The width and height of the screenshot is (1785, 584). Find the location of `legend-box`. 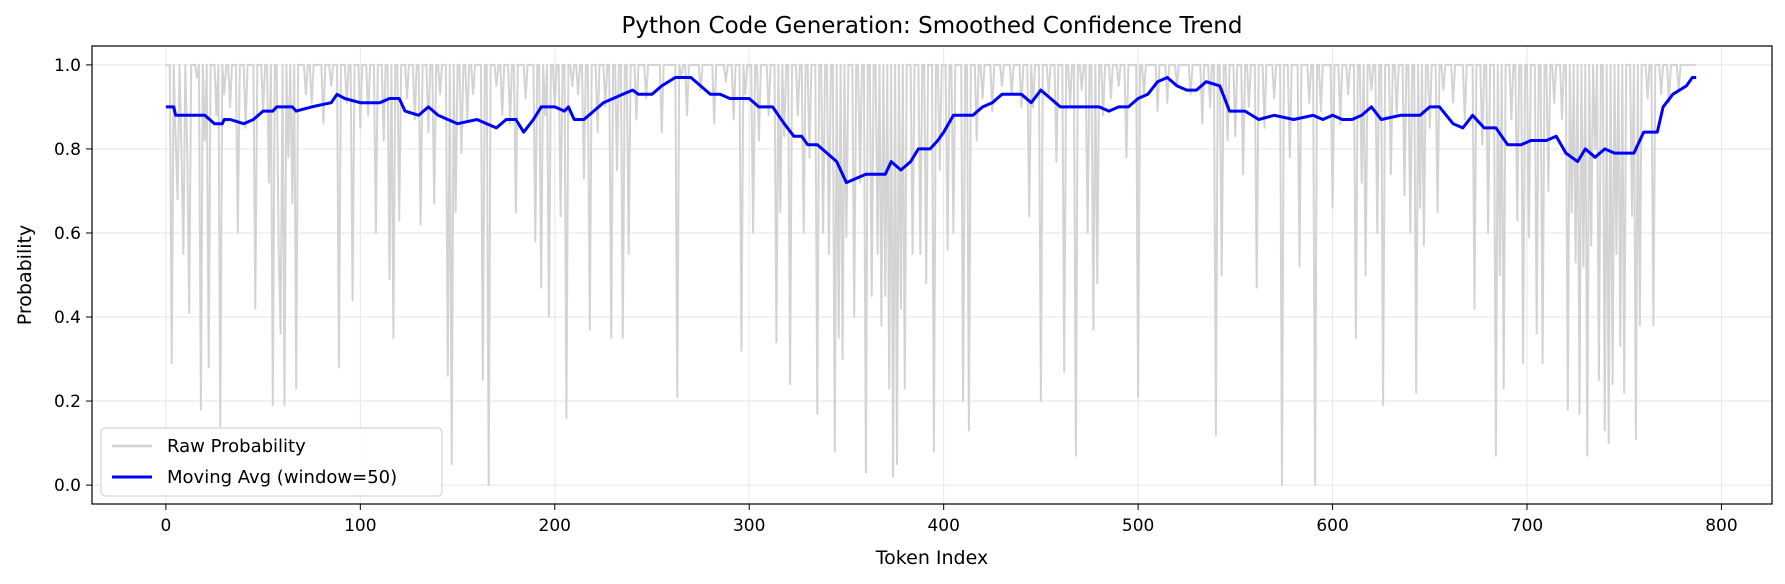

legend-box is located at coordinates (271, 462).